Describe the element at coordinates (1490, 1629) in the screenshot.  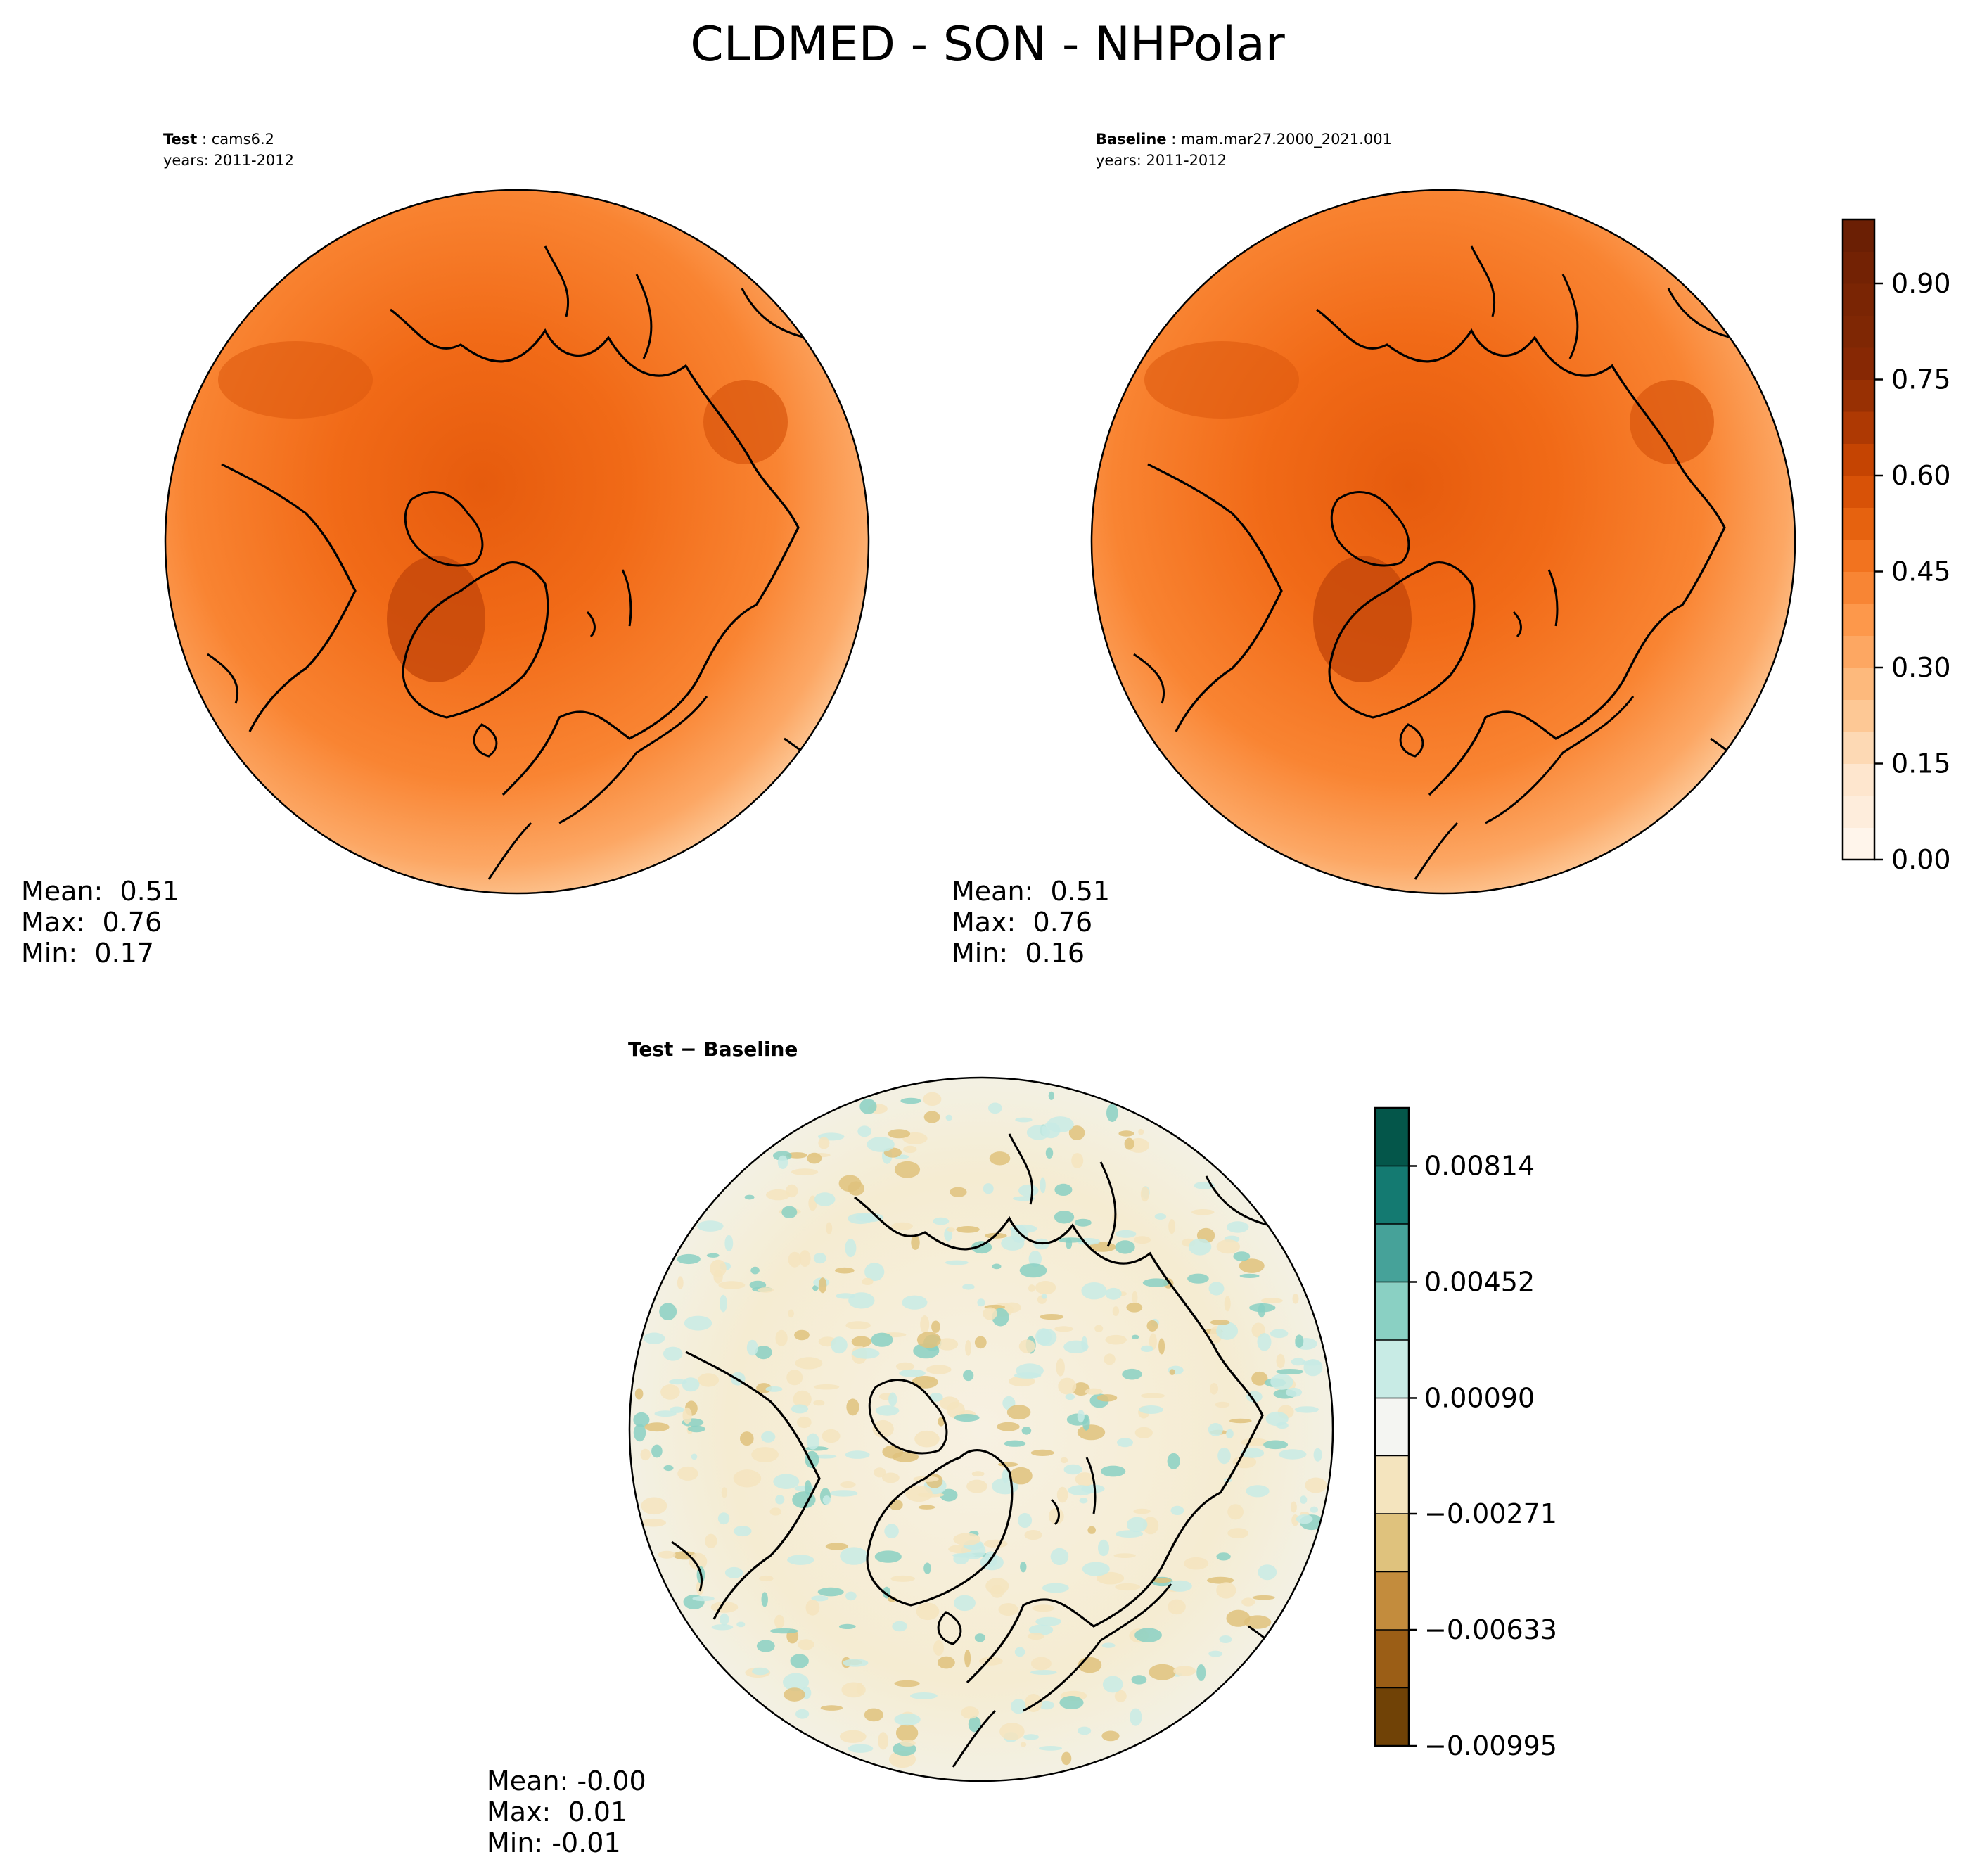
I see `colorbar-difference-tick-label: −0.00633` at that location.